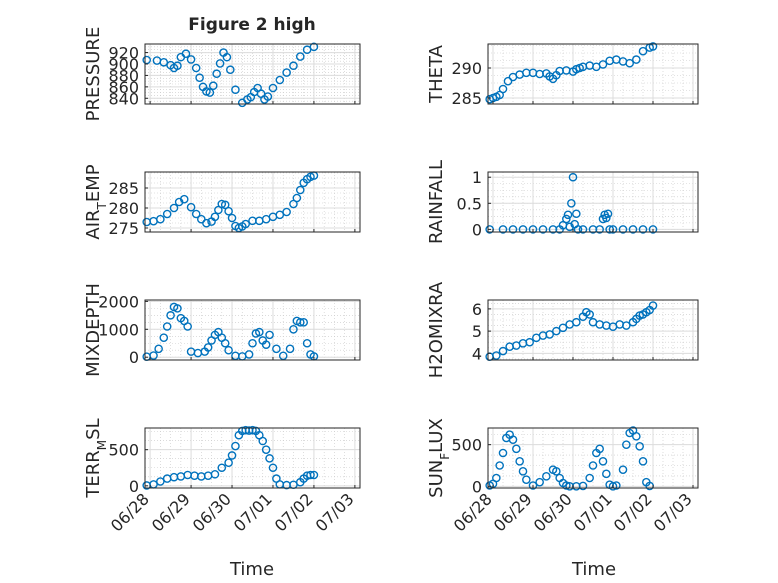 This screenshot has height=583, width=778. I want to click on y-tick-label: 880, so click(123, 75).